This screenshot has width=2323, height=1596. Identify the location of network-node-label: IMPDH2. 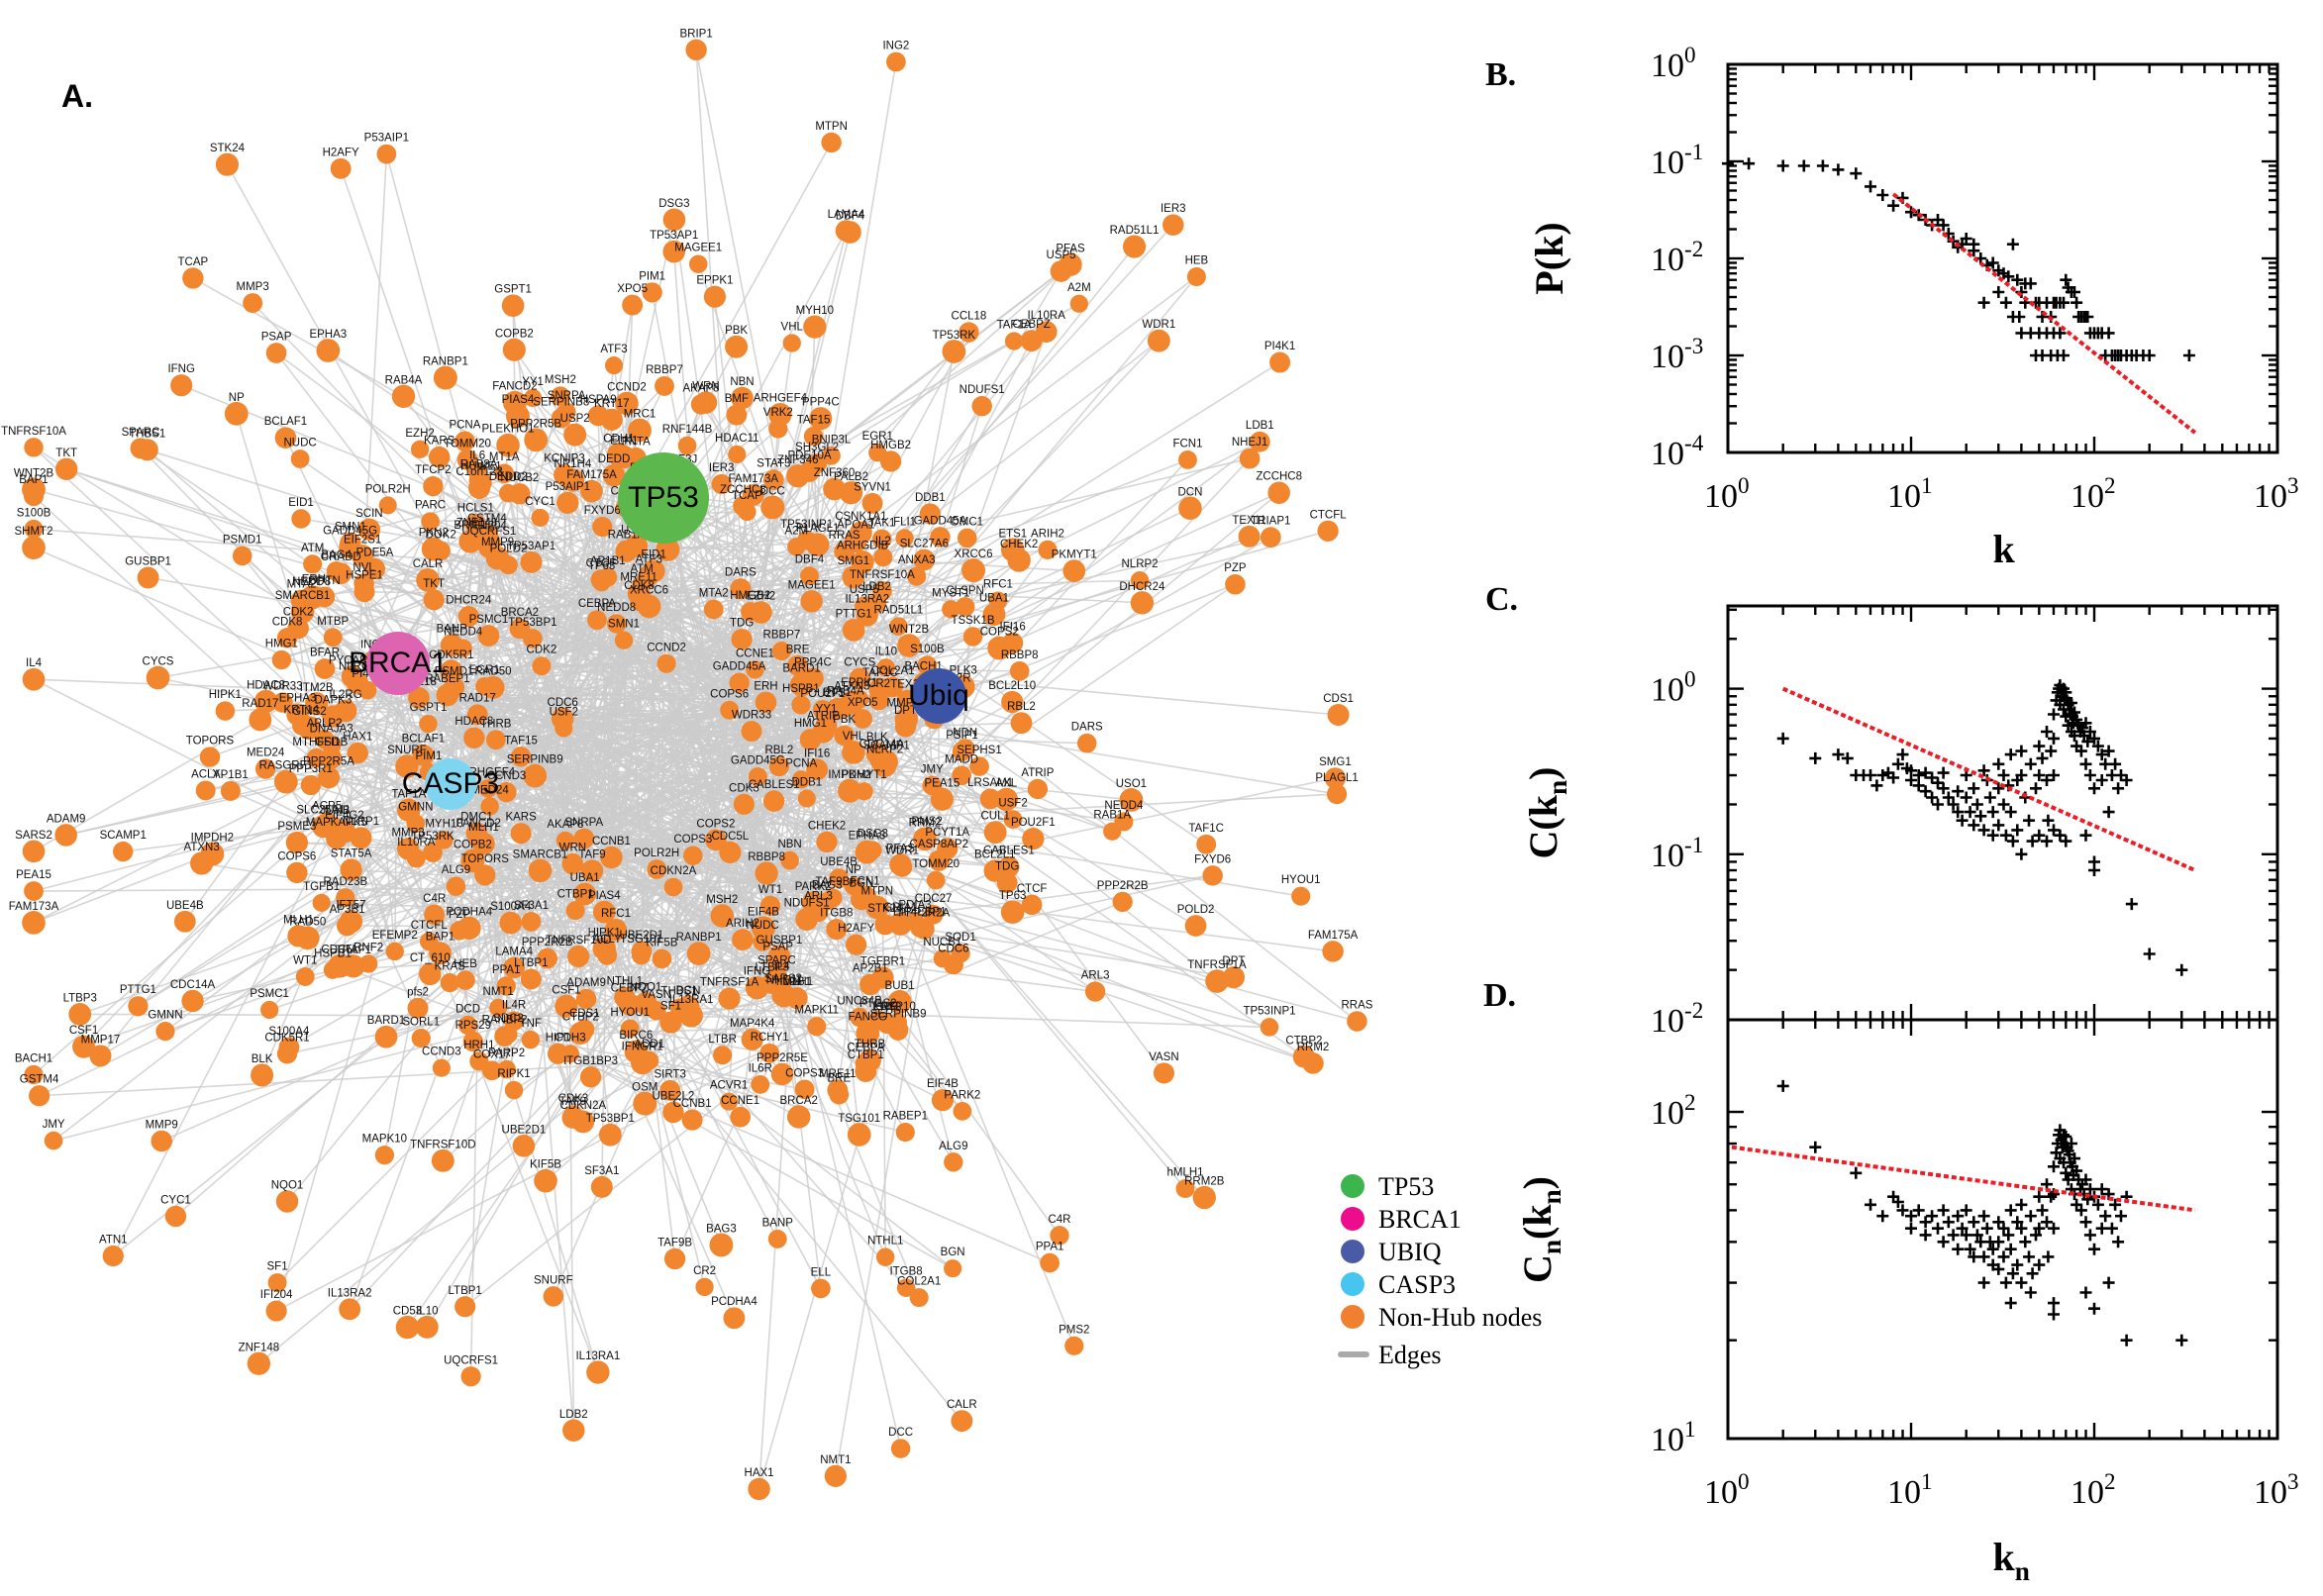
(212, 839).